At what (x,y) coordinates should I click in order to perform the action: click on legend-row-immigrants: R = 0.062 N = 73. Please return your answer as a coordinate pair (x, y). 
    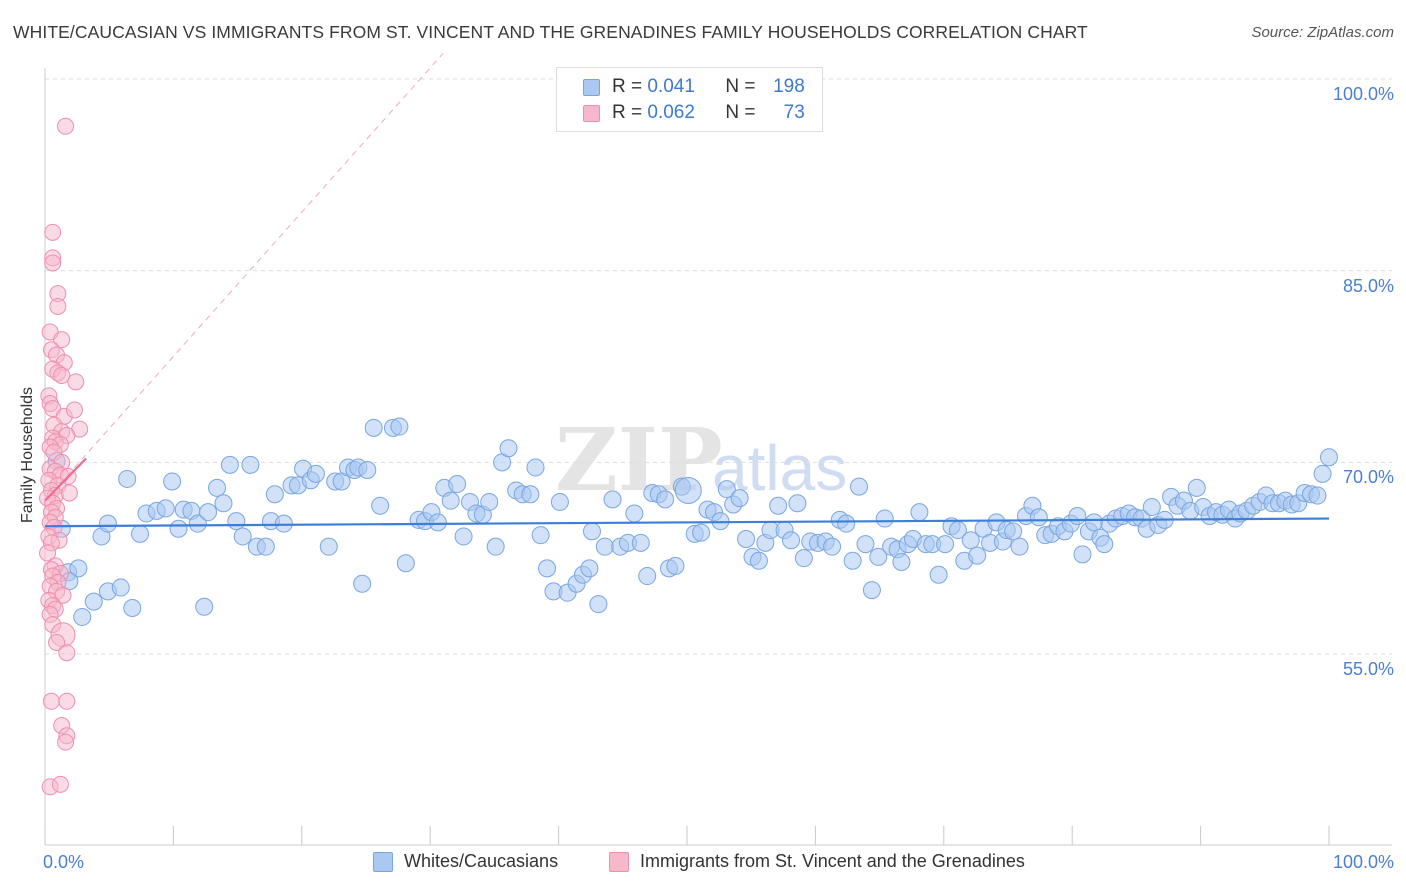
    Looking at the image, I should click on (694, 113).